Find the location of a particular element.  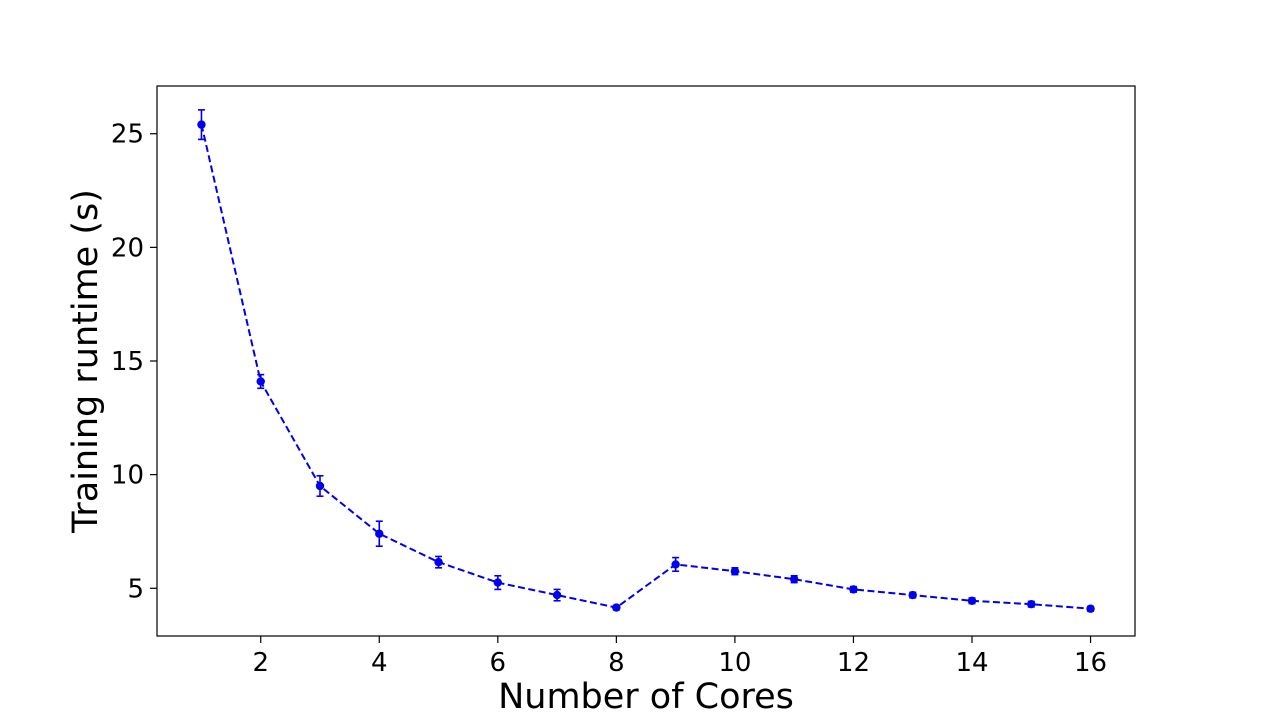

y-axis-label: Training runtime (s) is located at coordinates (86, 361).